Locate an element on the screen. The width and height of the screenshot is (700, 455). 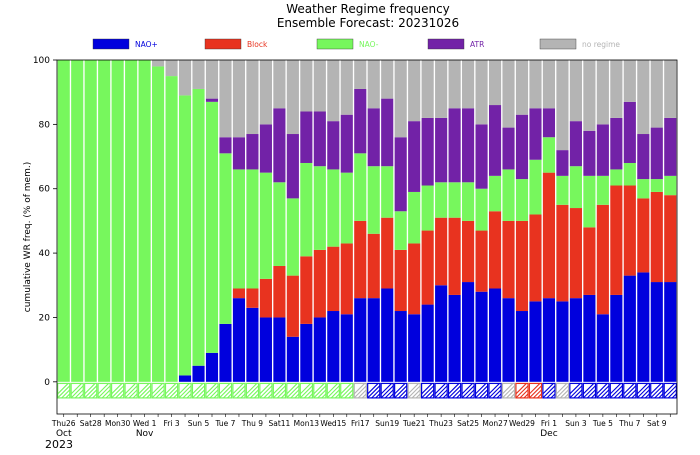
x-tick-label-36: Fri 1 is located at coordinates (549, 423).